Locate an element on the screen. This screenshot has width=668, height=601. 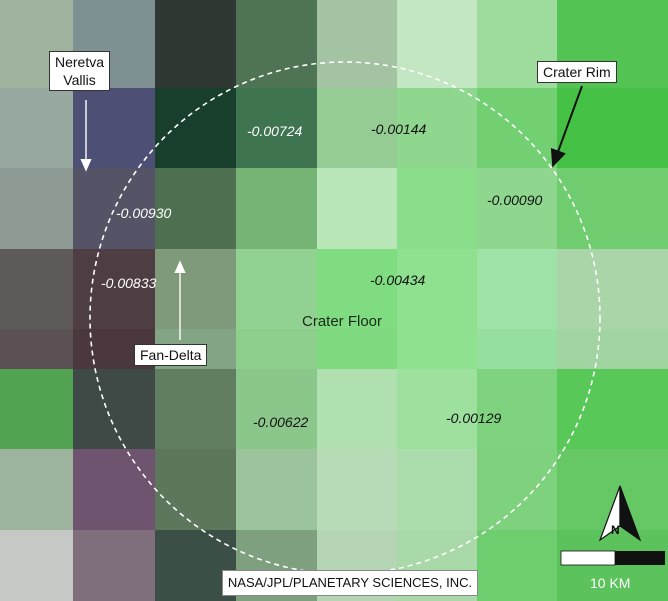
value-label: -0.00724 is located at coordinates (275, 131).